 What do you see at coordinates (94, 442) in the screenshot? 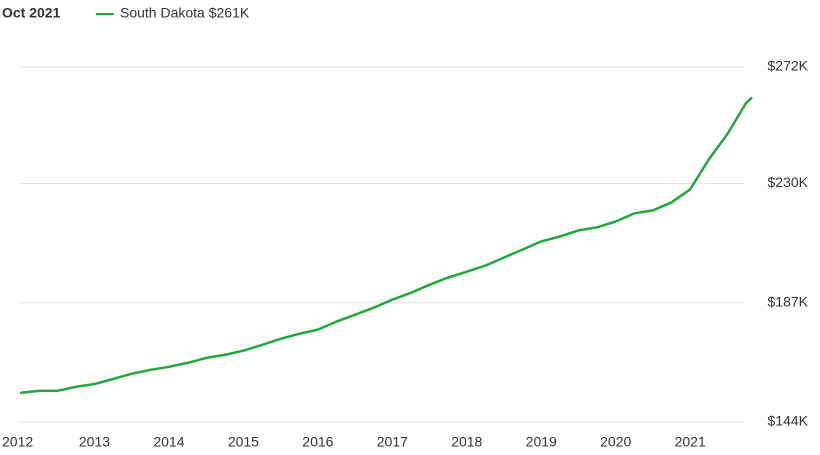
I see `x-tick-label: 2013` at bounding box center [94, 442].